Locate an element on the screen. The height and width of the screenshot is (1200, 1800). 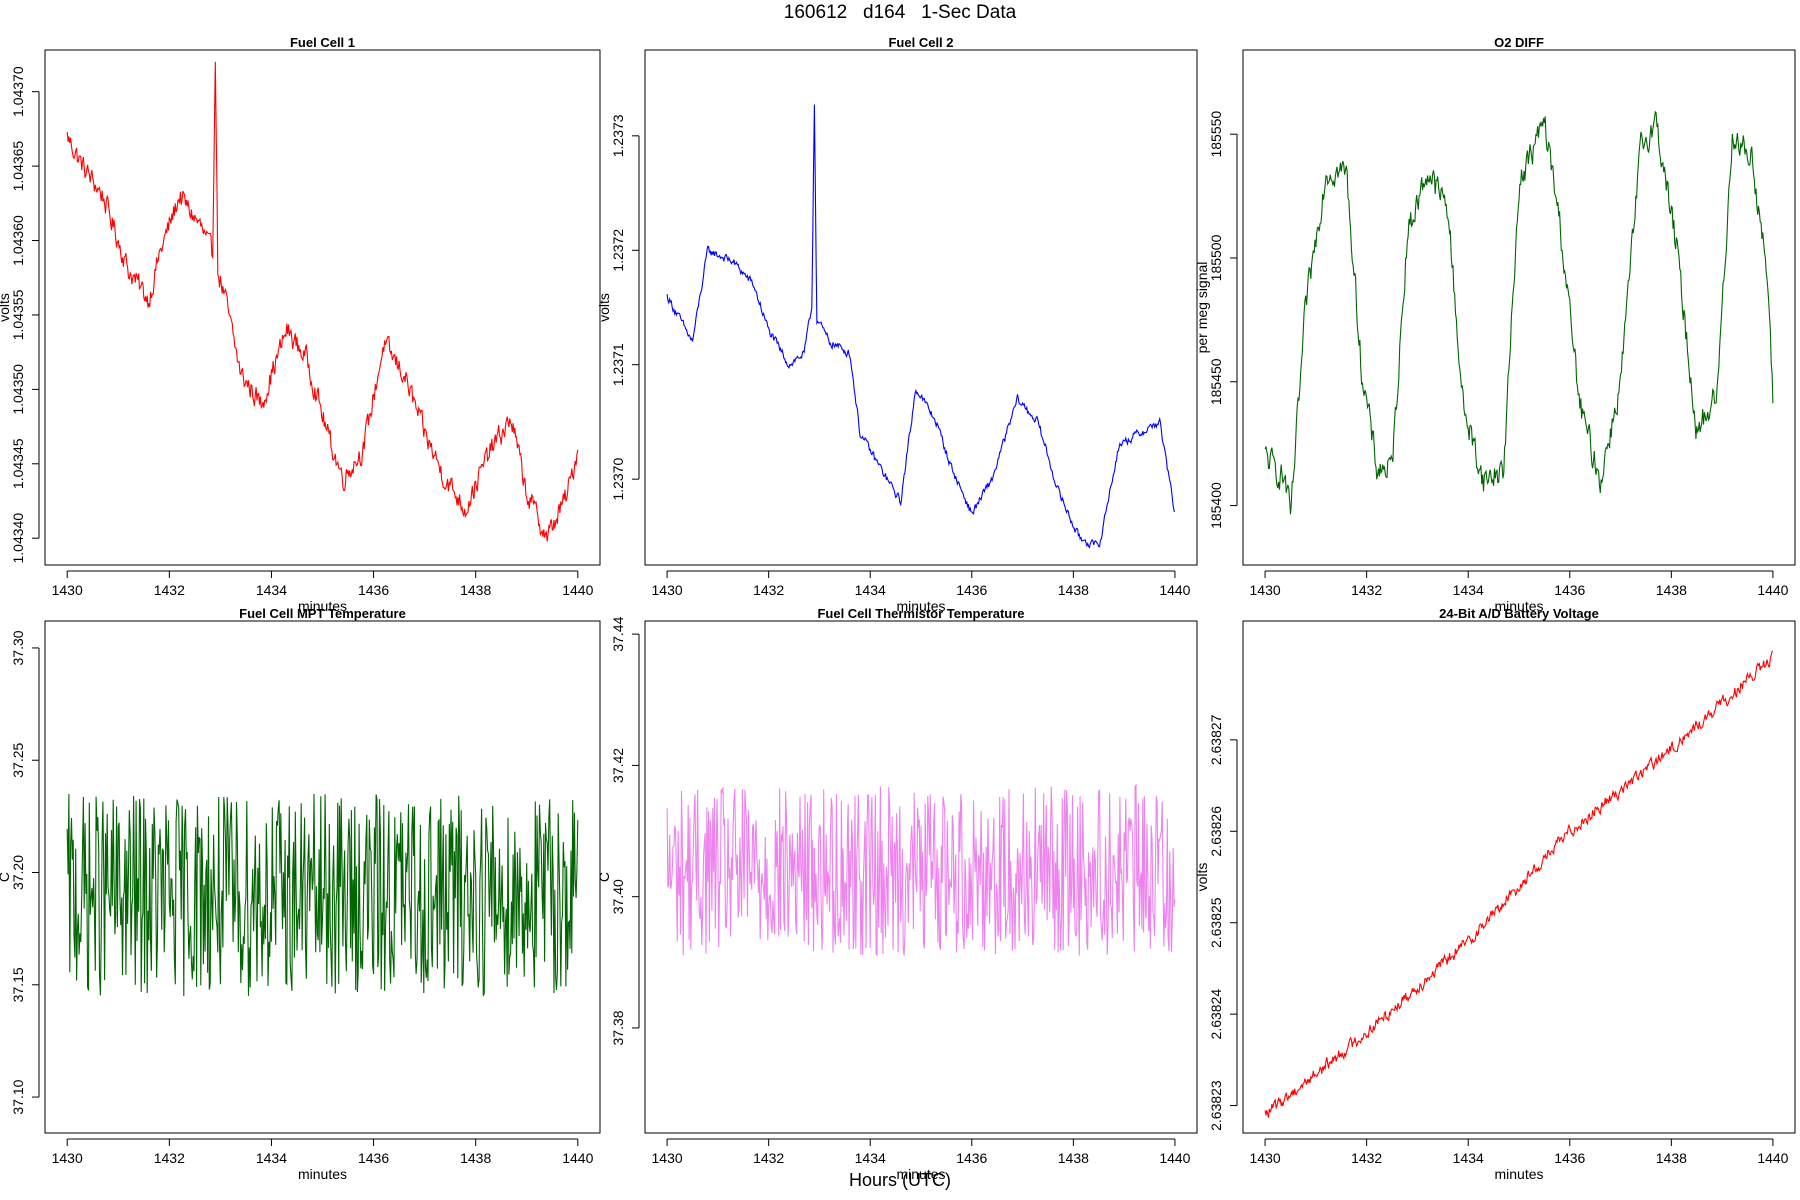
y-tick-label: 37.42 is located at coordinates (618, 765).